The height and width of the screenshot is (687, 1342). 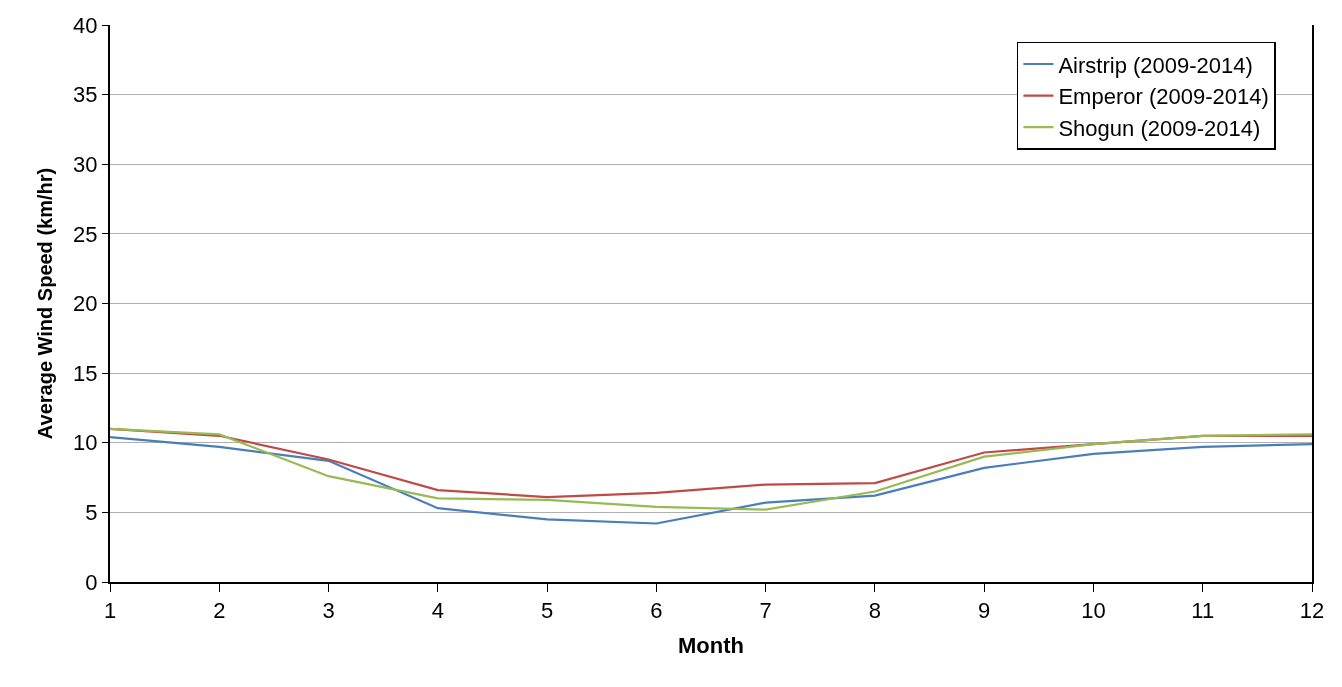 What do you see at coordinates (437, 611) in the screenshot?
I see `x-tick-label: 4` at bounding box center [437, 611].